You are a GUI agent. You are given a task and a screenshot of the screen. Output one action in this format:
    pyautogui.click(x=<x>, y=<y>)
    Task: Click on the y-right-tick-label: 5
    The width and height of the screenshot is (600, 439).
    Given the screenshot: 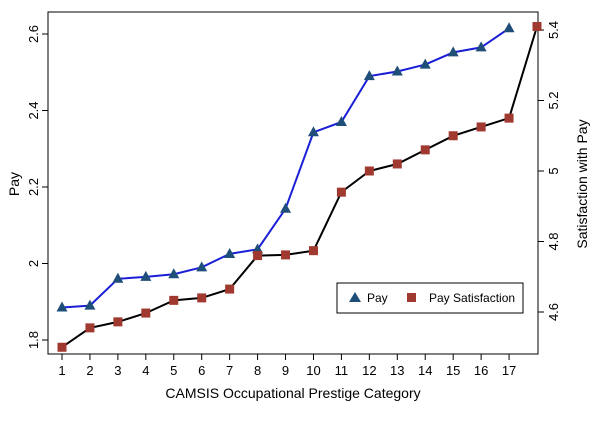 What is the action you would take?
    pyautogui.click(x=553, y=170)
    